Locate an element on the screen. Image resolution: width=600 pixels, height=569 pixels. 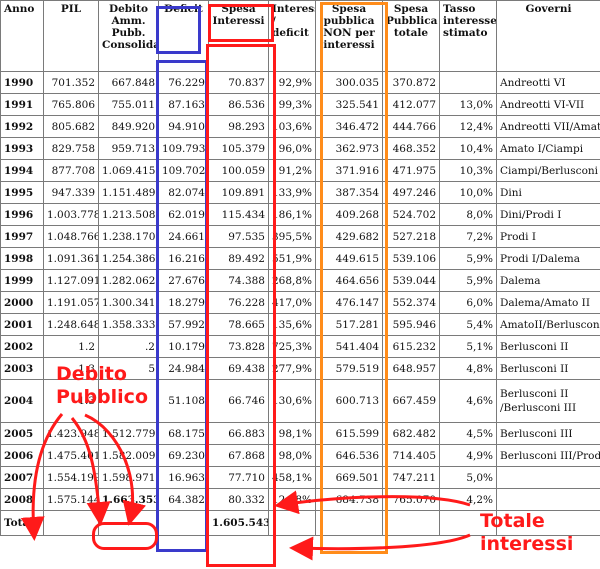
cell-governi: Dini is located at coordinates (548, 192).